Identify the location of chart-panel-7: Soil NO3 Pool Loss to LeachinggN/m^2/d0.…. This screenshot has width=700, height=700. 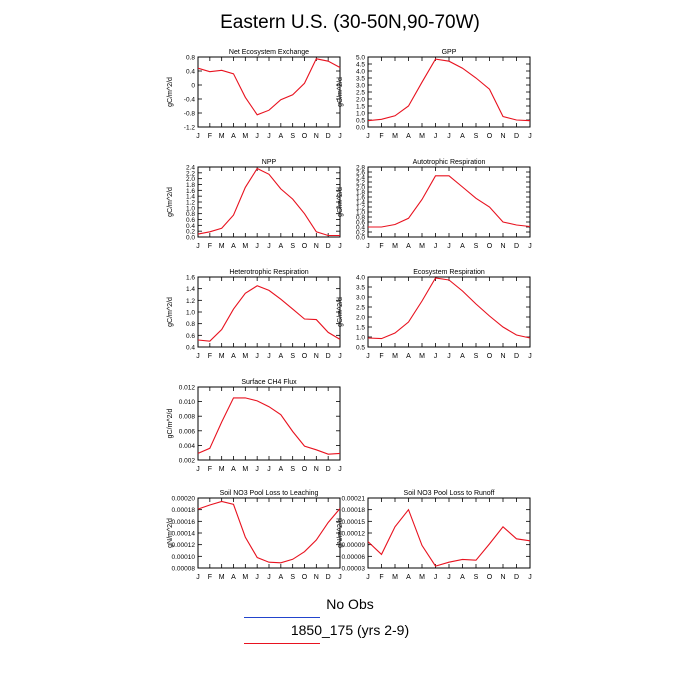
(254, 535).